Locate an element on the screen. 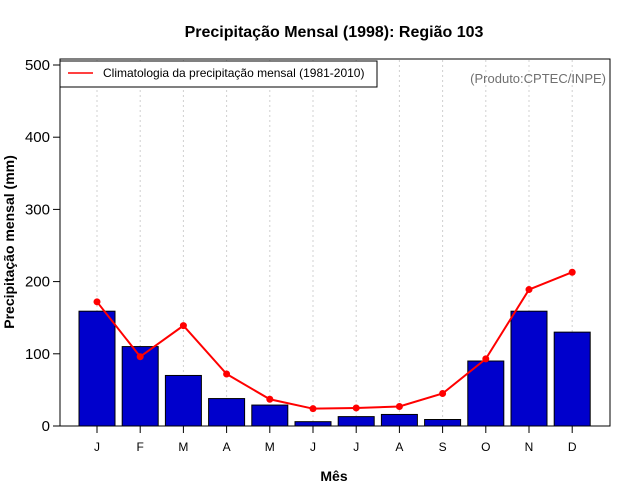 The image size is (640, 500). y-axis-title: Precipitação mensal (mm) is located at coordinates (9, 242).